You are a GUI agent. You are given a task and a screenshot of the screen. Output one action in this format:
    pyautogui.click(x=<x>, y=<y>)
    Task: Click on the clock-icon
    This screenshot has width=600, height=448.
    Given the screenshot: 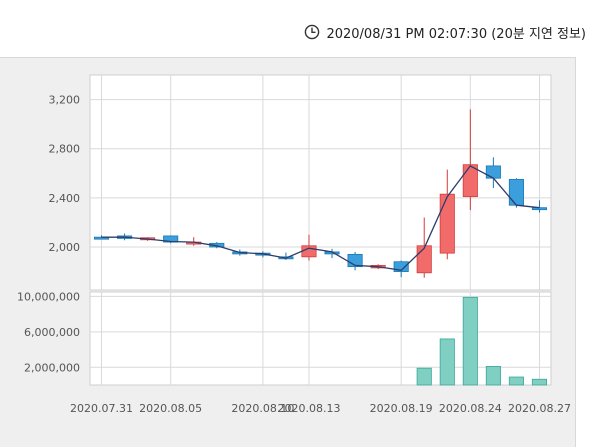 What is the action you would take?
    pyautogui.click(x=312, y=32)
    